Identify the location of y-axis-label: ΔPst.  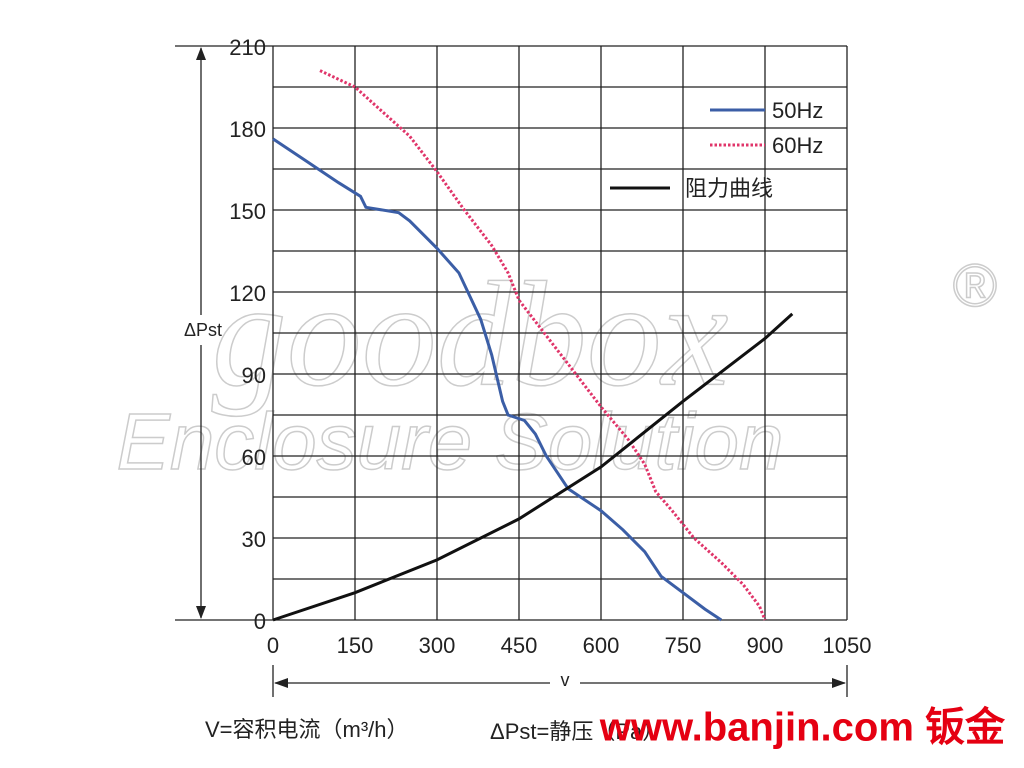
(203, 330).